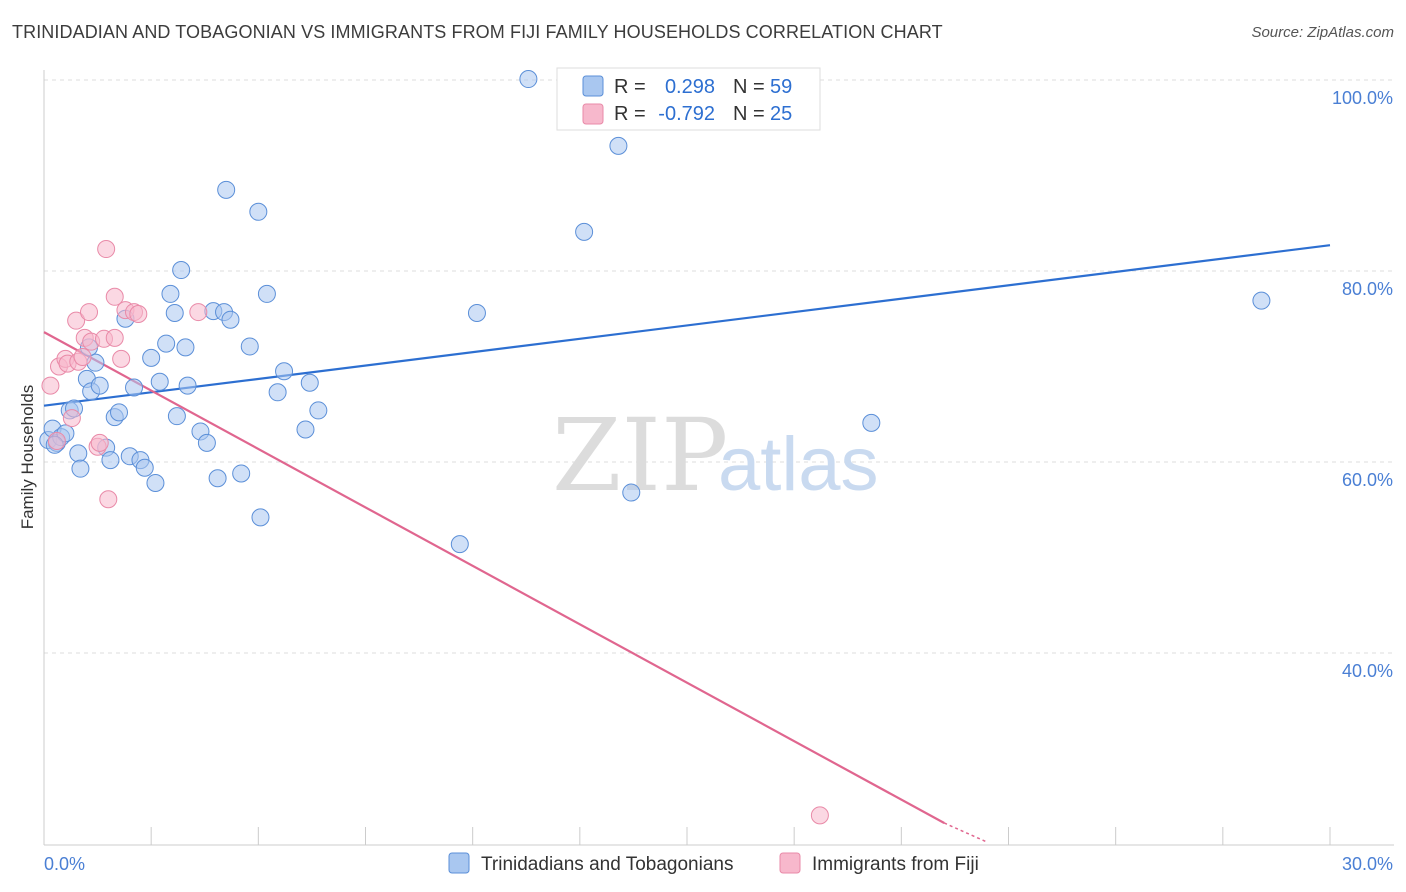 This screenshot has width=1406, height=892. Describe the element at coordinates (630, 114) in the screenshot. I see `stats-legend-r-label-pink: R =` at that location.